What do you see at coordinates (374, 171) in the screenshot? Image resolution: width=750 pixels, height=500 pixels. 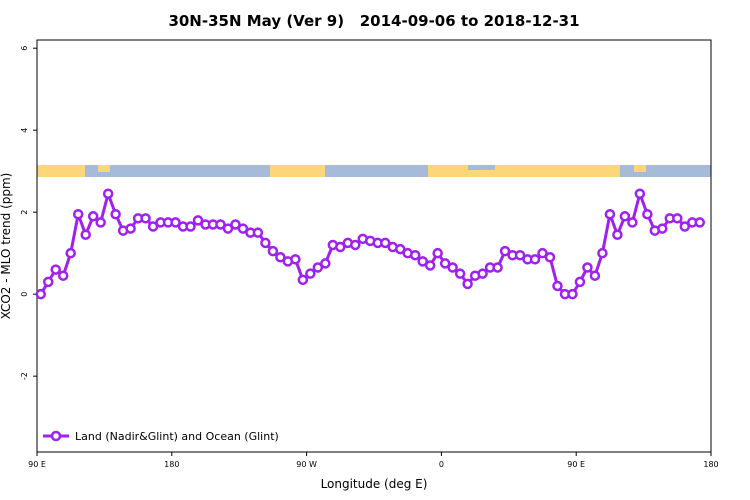 I see `land-ocean-band` at bounding box center [374, 171].